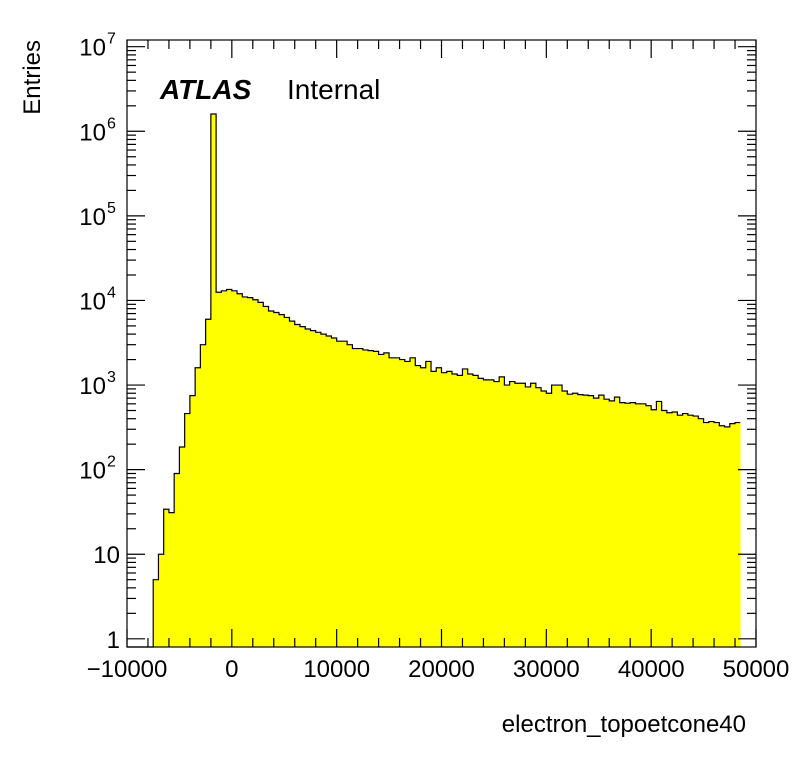 Image resolution: width=796 pixels, height=772 pixels. I want to click on y-tick-exponent: 4, so click(111, 293).